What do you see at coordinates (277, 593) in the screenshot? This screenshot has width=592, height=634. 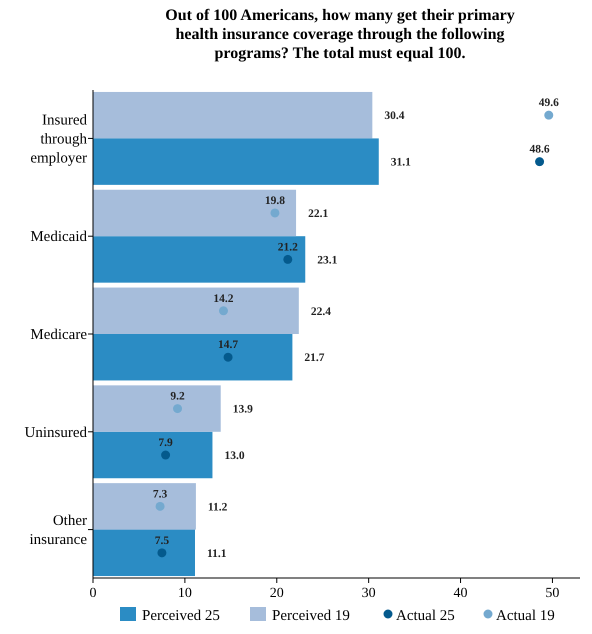 I see `x-tick-label: 20` at bounding box center [277, 593].